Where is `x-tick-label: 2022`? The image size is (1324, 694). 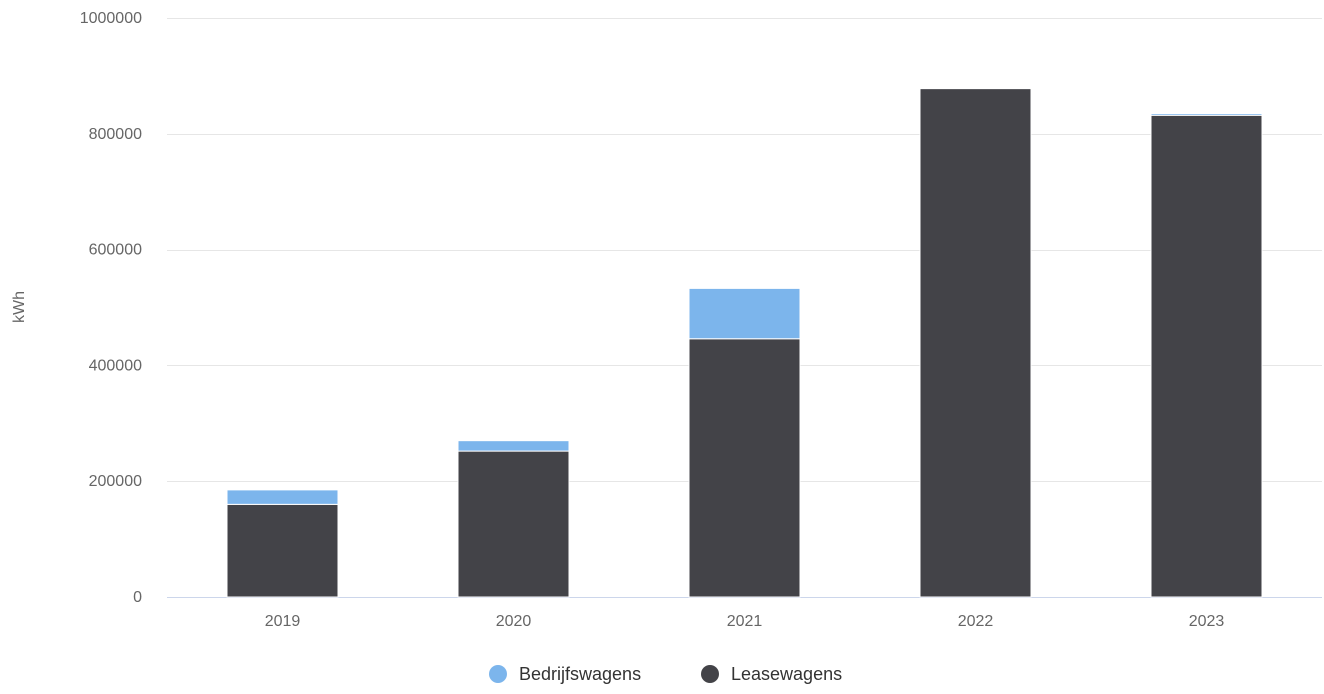
x-tick-label: 2022 is located at coordinates (976, 621).